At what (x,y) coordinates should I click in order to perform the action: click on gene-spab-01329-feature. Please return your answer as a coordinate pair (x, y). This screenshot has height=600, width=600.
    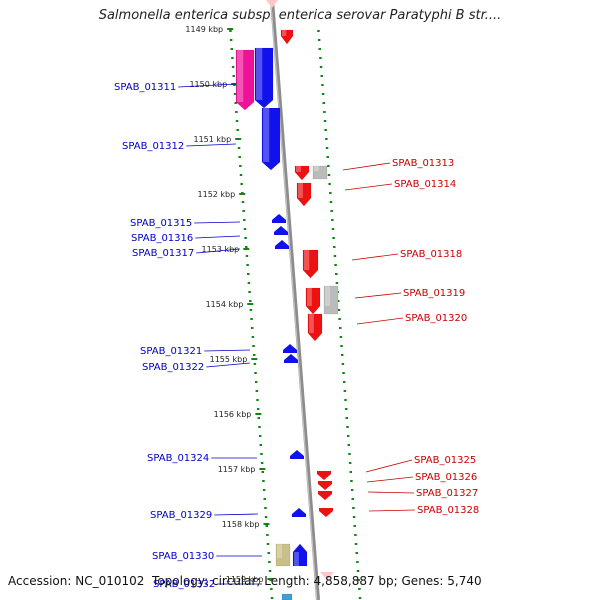
    Looking at the image, I should click on (299, 512).